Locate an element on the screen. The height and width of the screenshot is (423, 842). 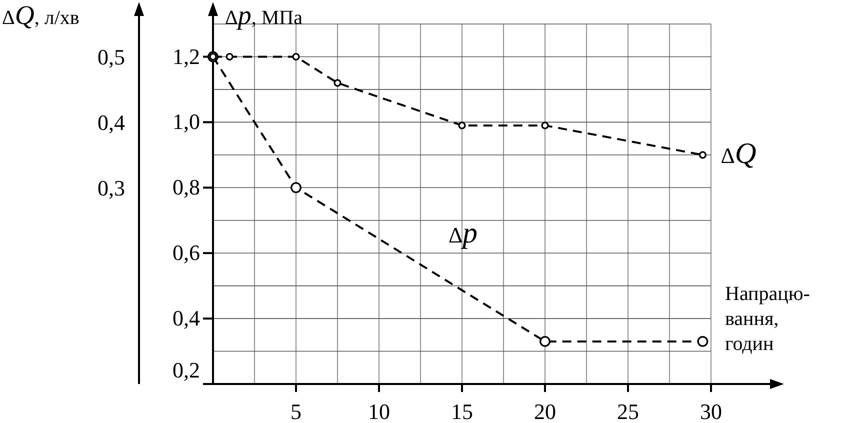
y2-axis-title: ΔQ, л/хв is located at coordinates (41, 15).